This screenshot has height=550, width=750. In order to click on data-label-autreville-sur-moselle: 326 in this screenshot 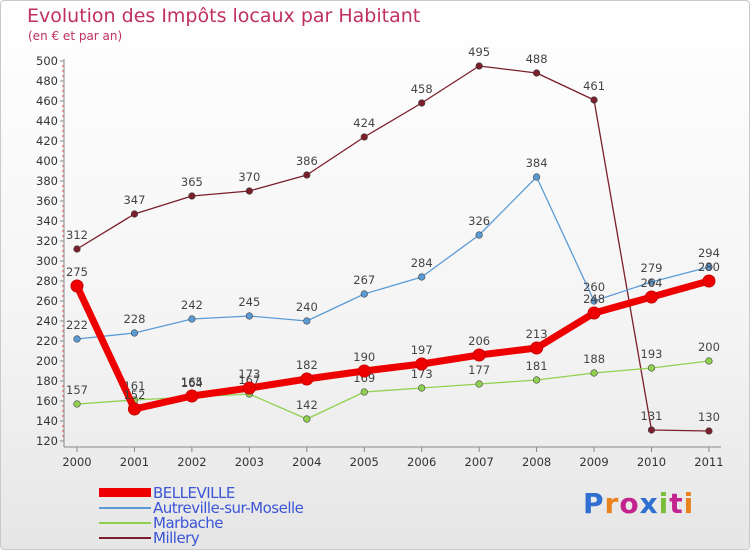, I will do `click(479, 221)`.